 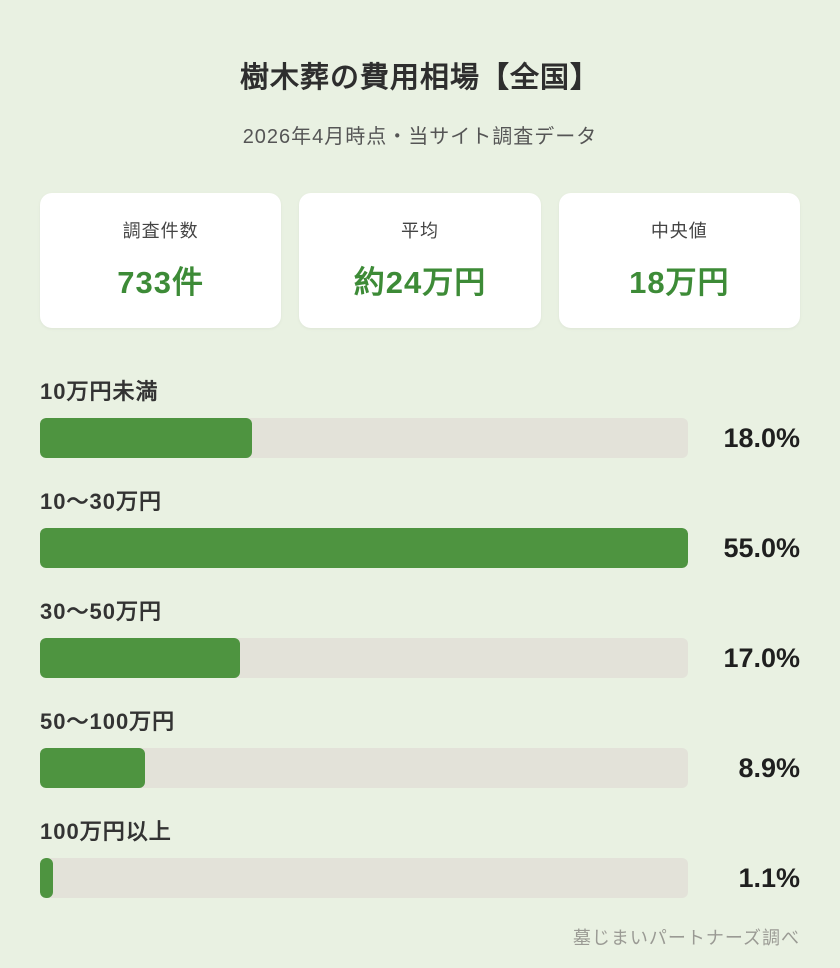 What do you see at coordinates (761, 437) in the screenshot?
I see `bar-value-label: 18.0%` at bounding box center [761, 437].